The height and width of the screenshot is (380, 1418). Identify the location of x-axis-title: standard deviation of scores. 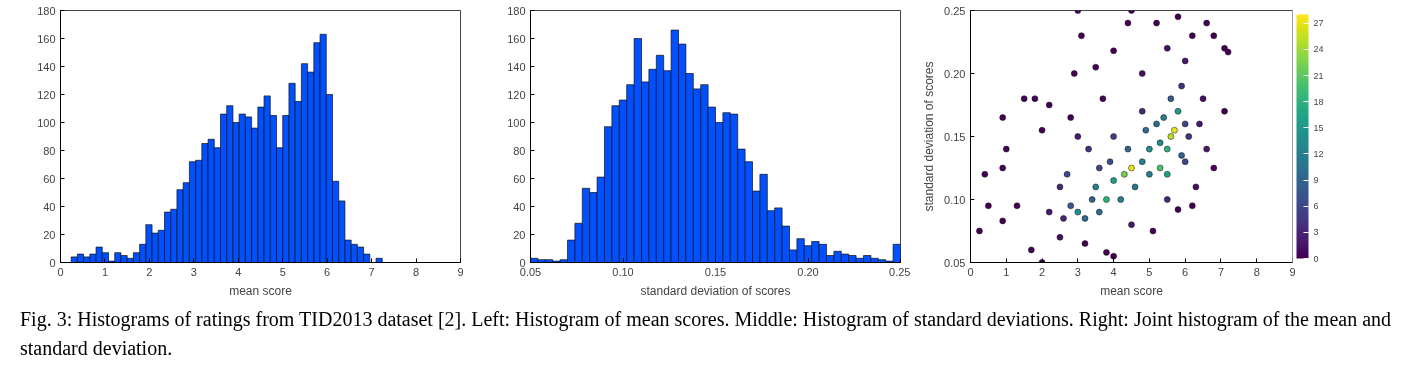
(715, 290).